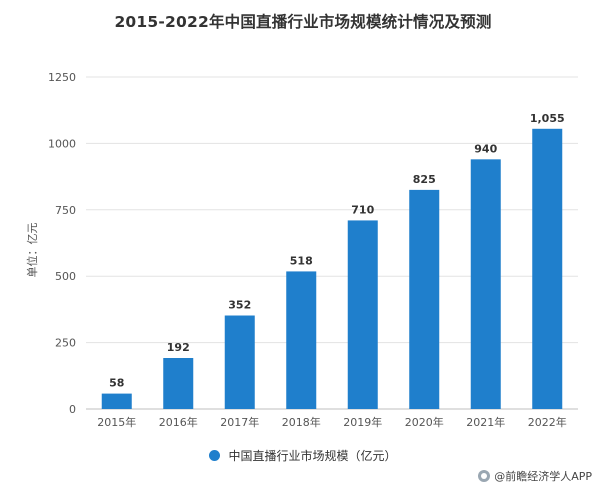 The width and height of the screenshot is (606, 489). I want to click on qianzhan-logo-icon, so click(484, 476).